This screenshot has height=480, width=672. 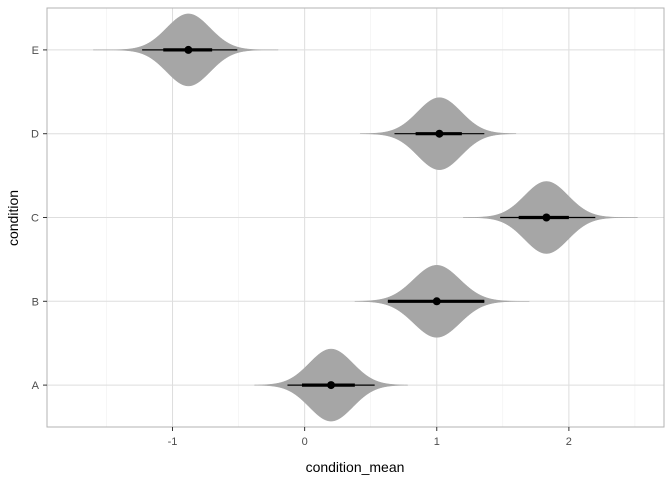 I want to click on x-tick-label: 0, so click(x=305, y=442).